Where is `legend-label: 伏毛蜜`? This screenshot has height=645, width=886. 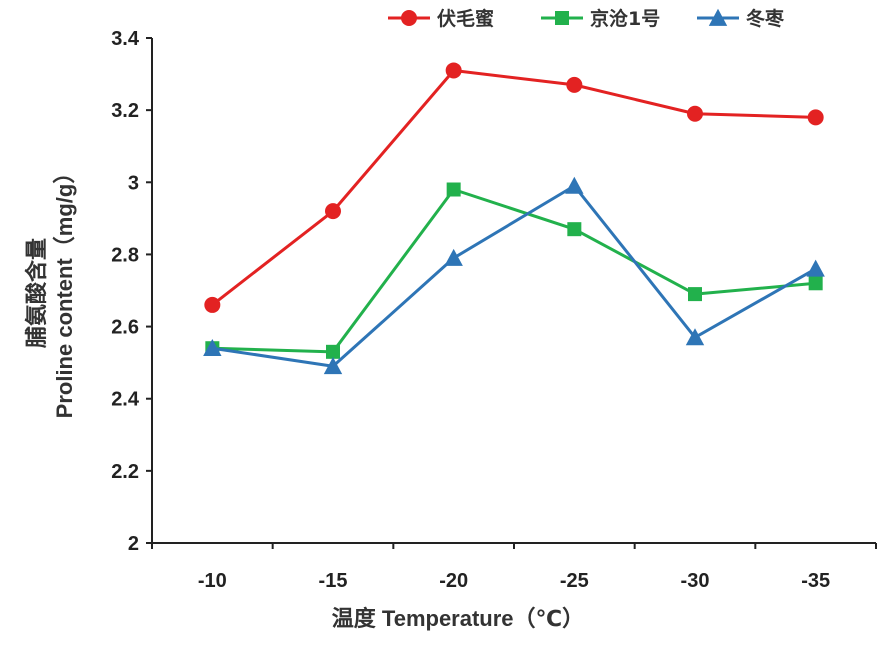 legend-label: 伏毛蜜 is located at coordinates (465, 18).